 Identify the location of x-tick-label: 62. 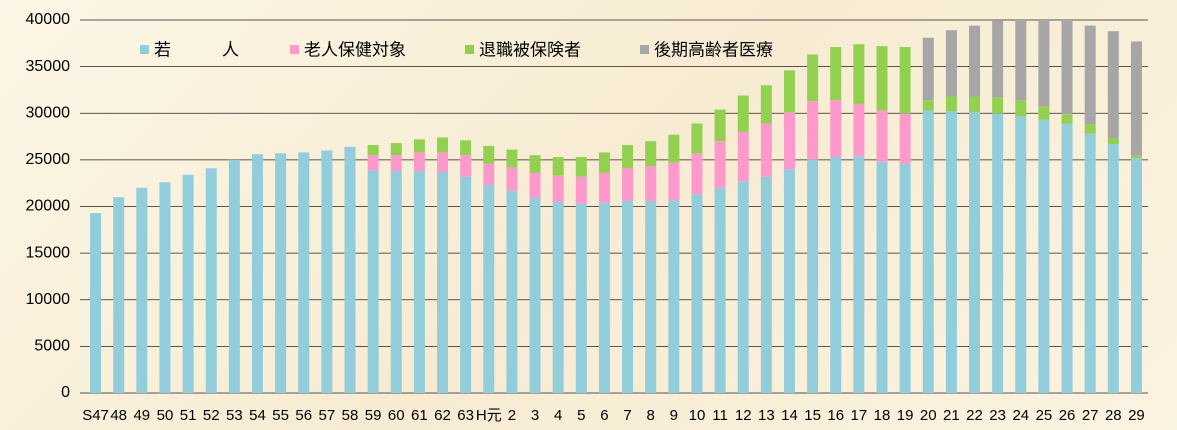
(442, 415).